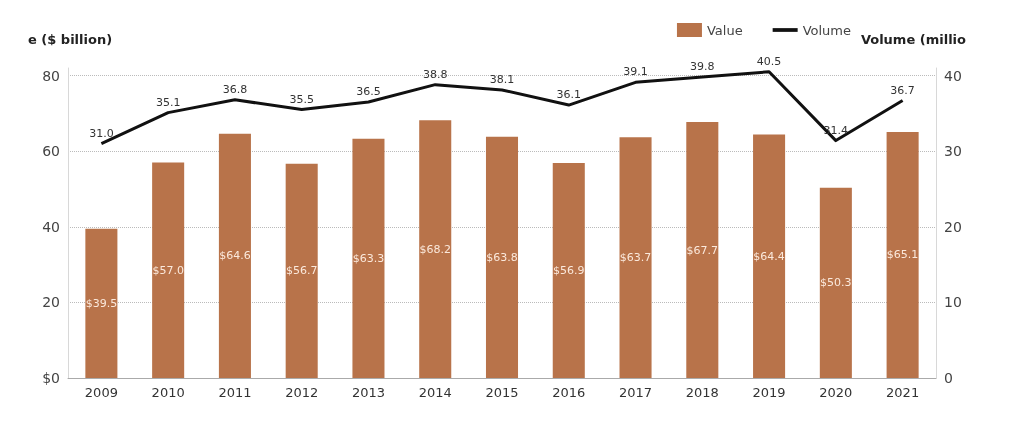 The height and width of the screenshot is (426, 1014). Describe the element at coordinates (953, 226) in the screenshot. I see `y2-tick-label: 20` at that location.